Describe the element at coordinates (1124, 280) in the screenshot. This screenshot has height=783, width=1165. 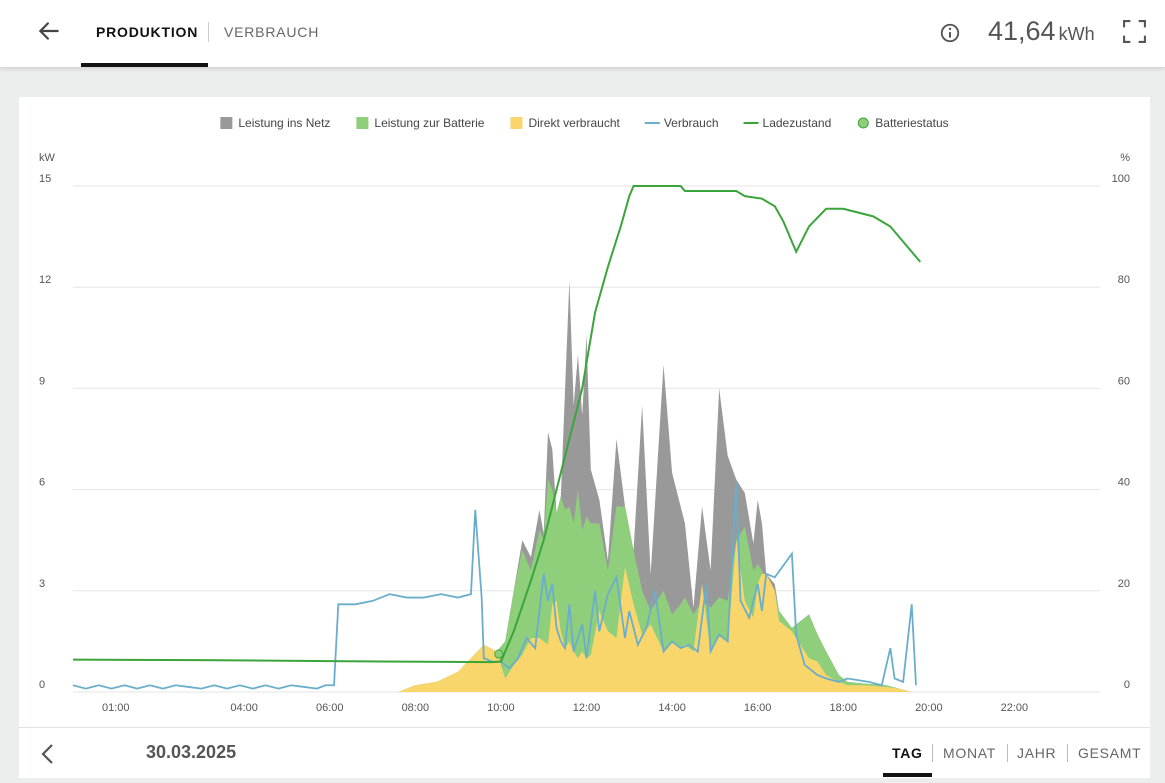
I see `y-right-tick-label: 80` at that location.